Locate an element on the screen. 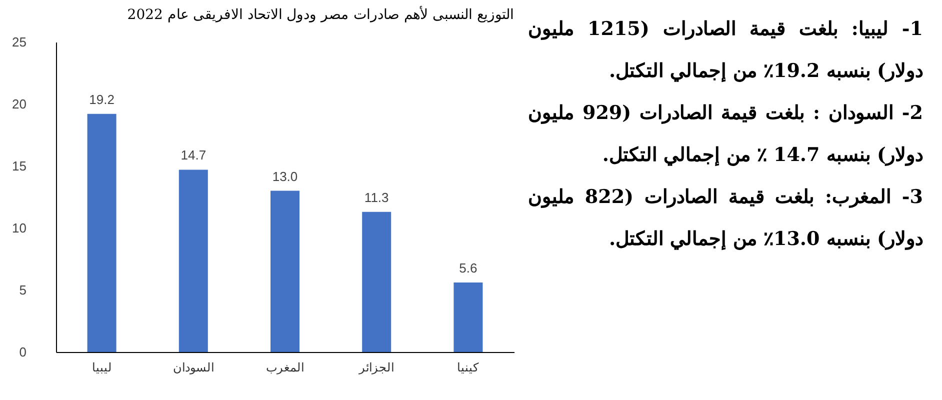 The height and width of the screenshot is (400, 942). text: 1- ليبيا: بلغت قيمة الصادرات (1215 مليون دولار) بنسبه 19.2٪ من إجمالي التكتل. is located at coordinates (725, 50).